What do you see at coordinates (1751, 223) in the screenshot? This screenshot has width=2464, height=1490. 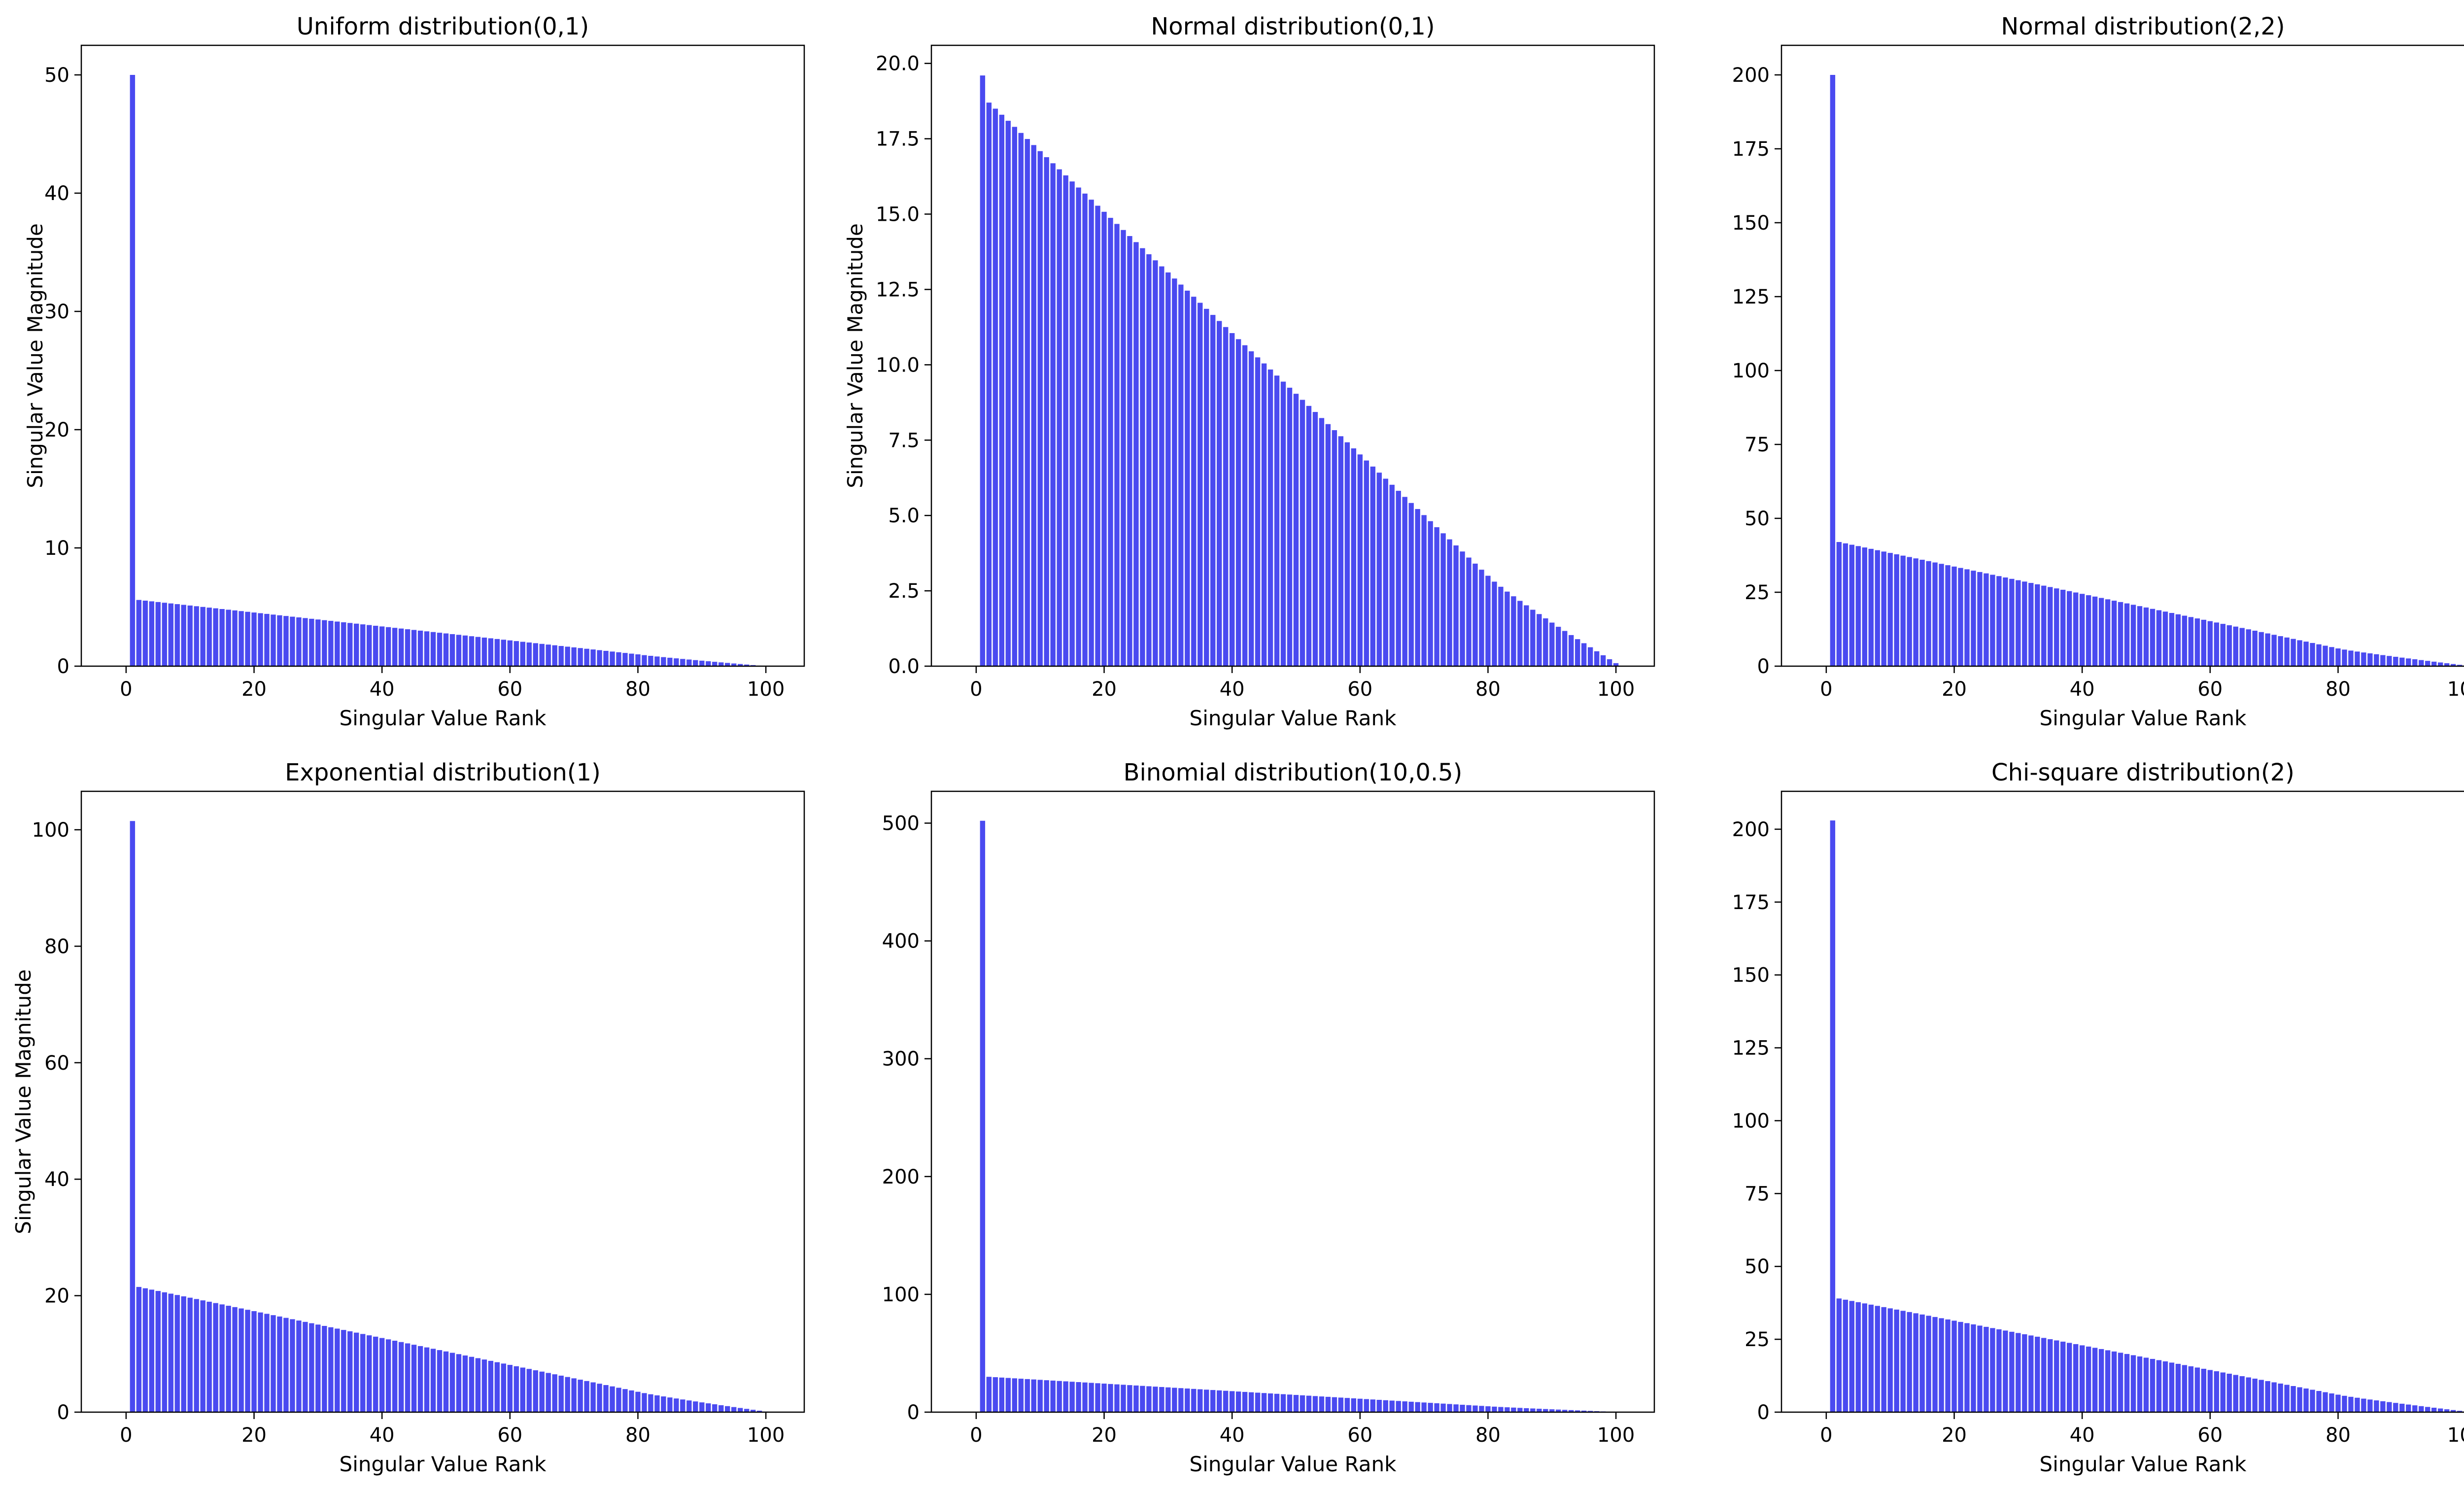 I see `y-tick-label: 150` at bounding box center [1751, 223].